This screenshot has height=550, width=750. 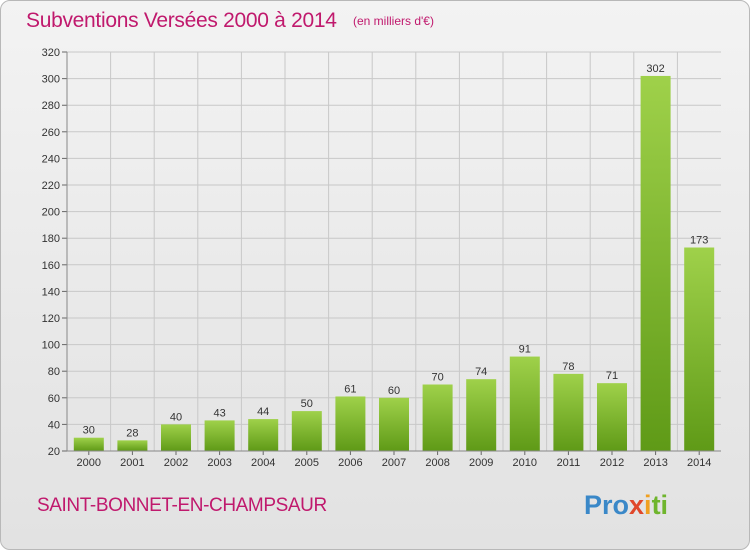 What do you see at coordinates (393, 21) in the screenshot?
I see `chart-subtitle: (en milliers d'€)` at bounding box center [393, 21].